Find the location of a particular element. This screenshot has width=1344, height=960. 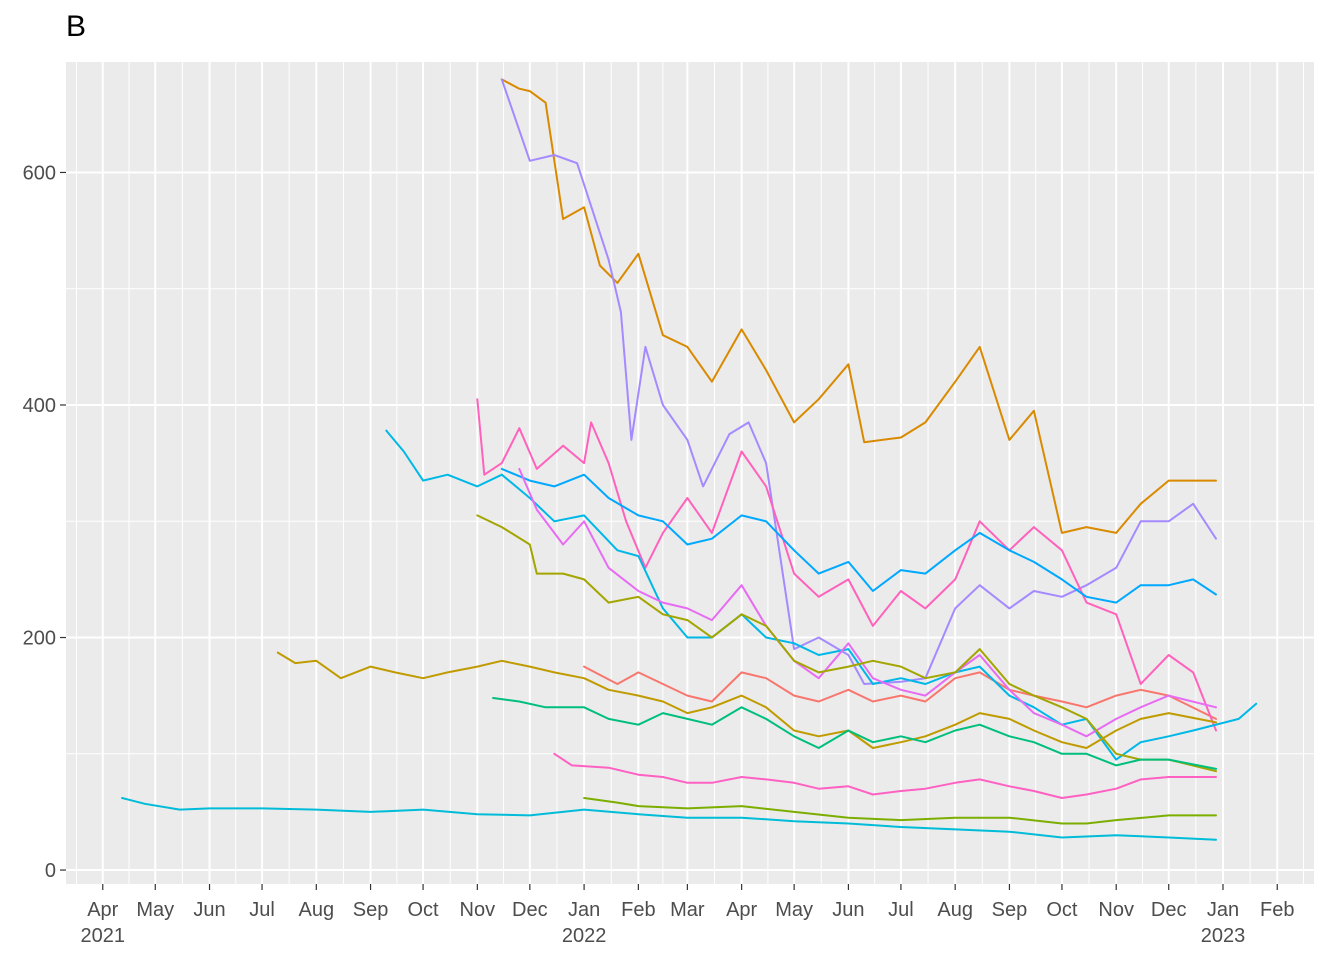

y-axis: 0 200 400 600 is located at coordinates (44, 522).